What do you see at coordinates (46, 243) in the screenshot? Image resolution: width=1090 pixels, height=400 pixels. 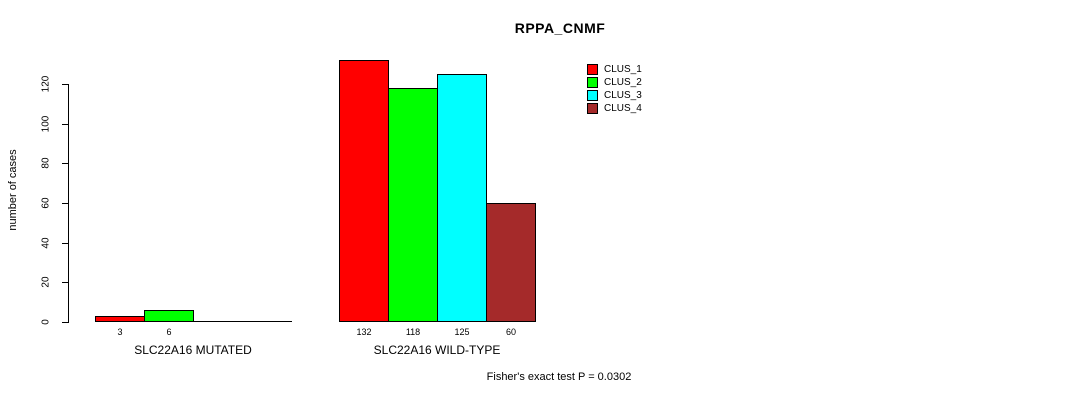 I see `y-axis-tick-label: 40` at bounding box center [46, 243].